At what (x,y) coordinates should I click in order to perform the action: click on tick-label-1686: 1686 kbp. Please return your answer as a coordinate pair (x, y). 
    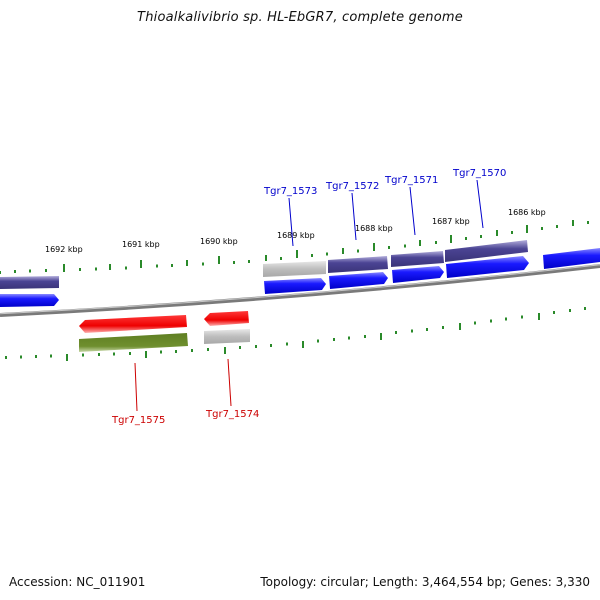
    Looking at the image, I should click on (527, 212).